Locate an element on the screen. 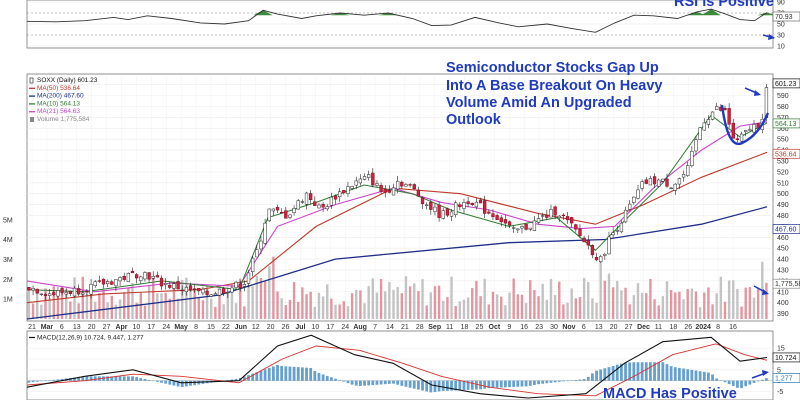 The image size is (800, 405). macd-last-label: 1.277 is located at coordinates (784, 378).